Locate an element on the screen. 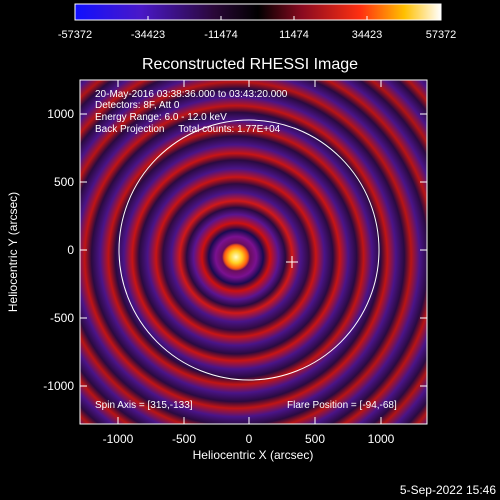  plot-title: Reconstructed RHESSI Image is located at coordinates (250, 64).